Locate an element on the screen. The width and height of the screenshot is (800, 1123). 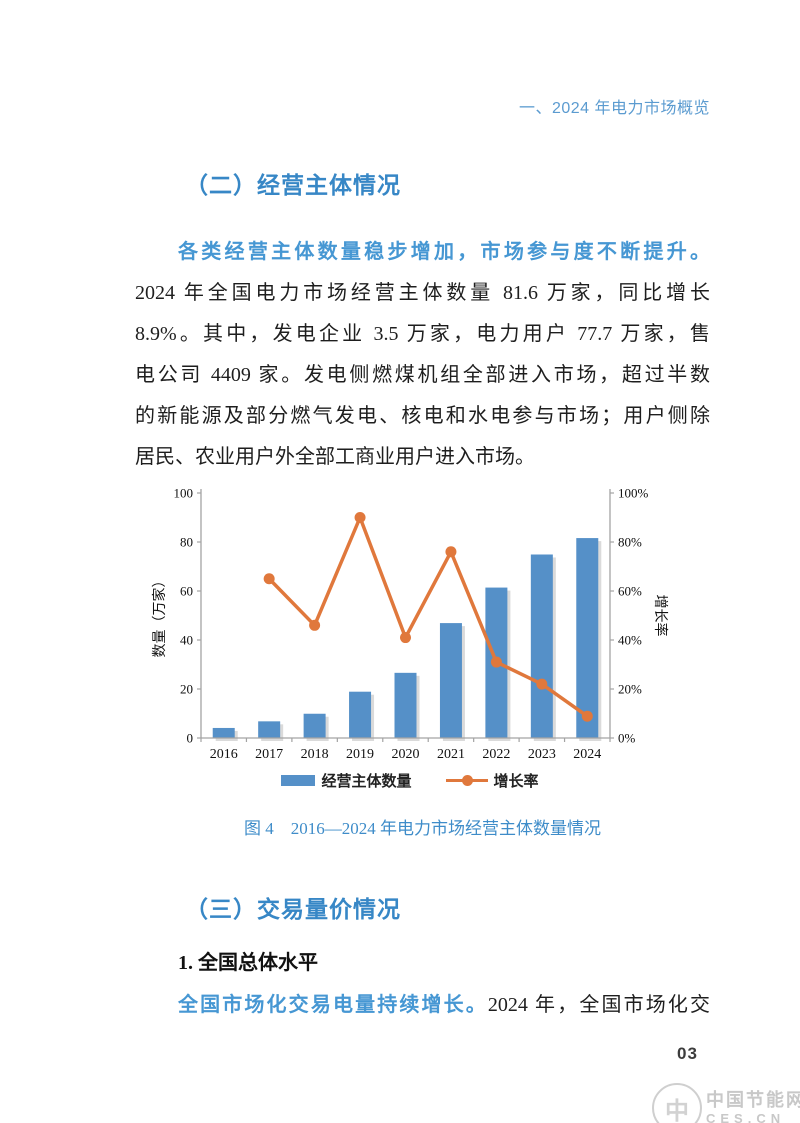
paragraph-line: 居民、农业用户外全部工商业用户进入市场。 is located at coordinates (335, 457).